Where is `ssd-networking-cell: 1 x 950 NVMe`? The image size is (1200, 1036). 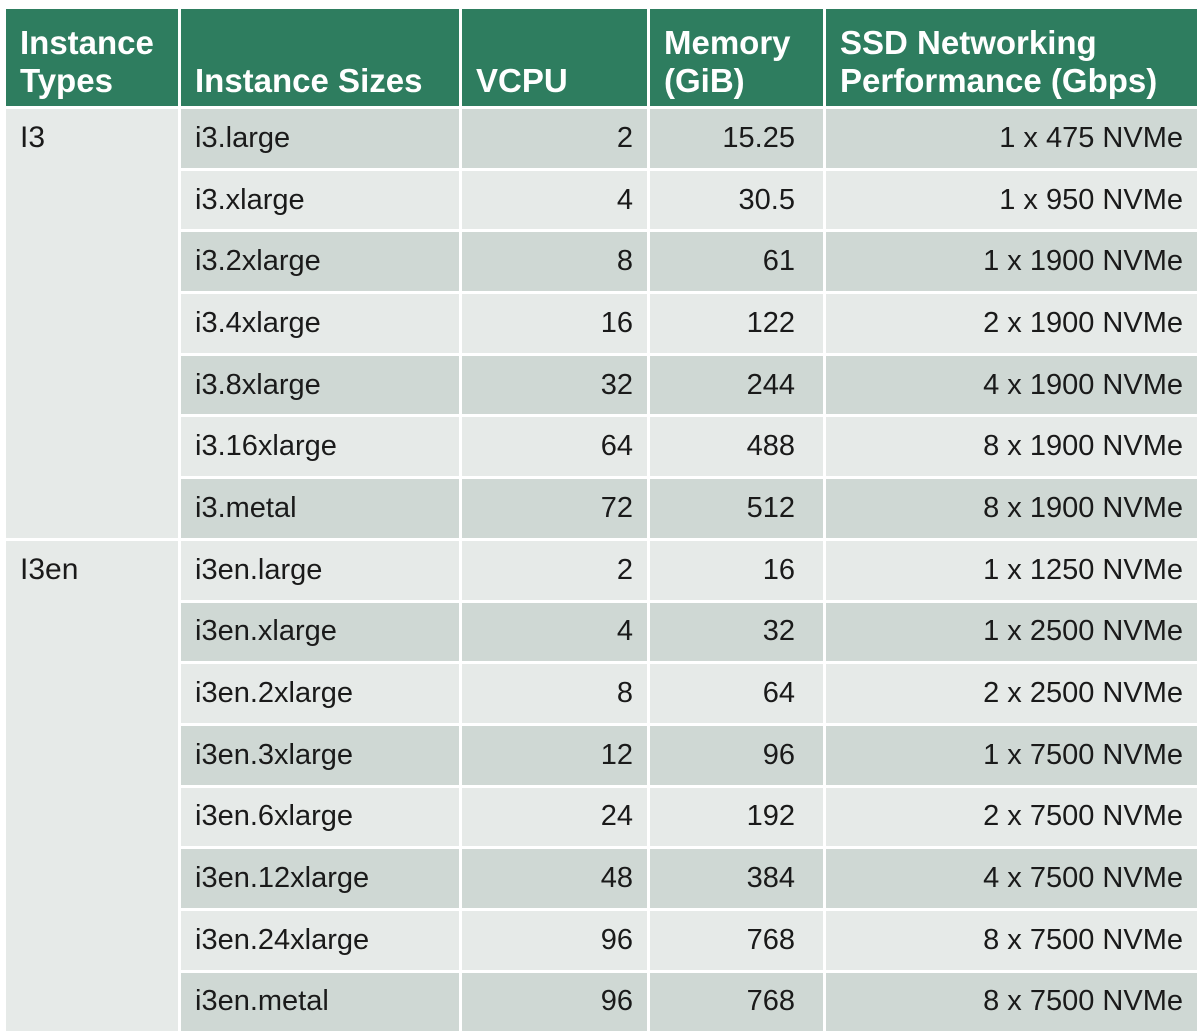 ssd-networking-cell: 1 x 950 NVMe is located at coordinates (1011, 200).